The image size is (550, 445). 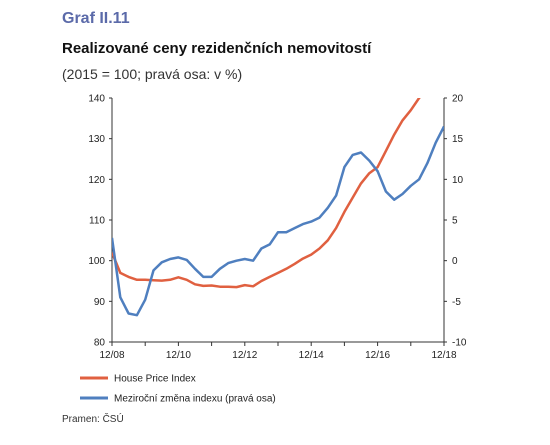 What do you see at coordinates (96, 180) in the screenshot?
I see `y-left-tick-label: 120` at bounding box center [96, 180].